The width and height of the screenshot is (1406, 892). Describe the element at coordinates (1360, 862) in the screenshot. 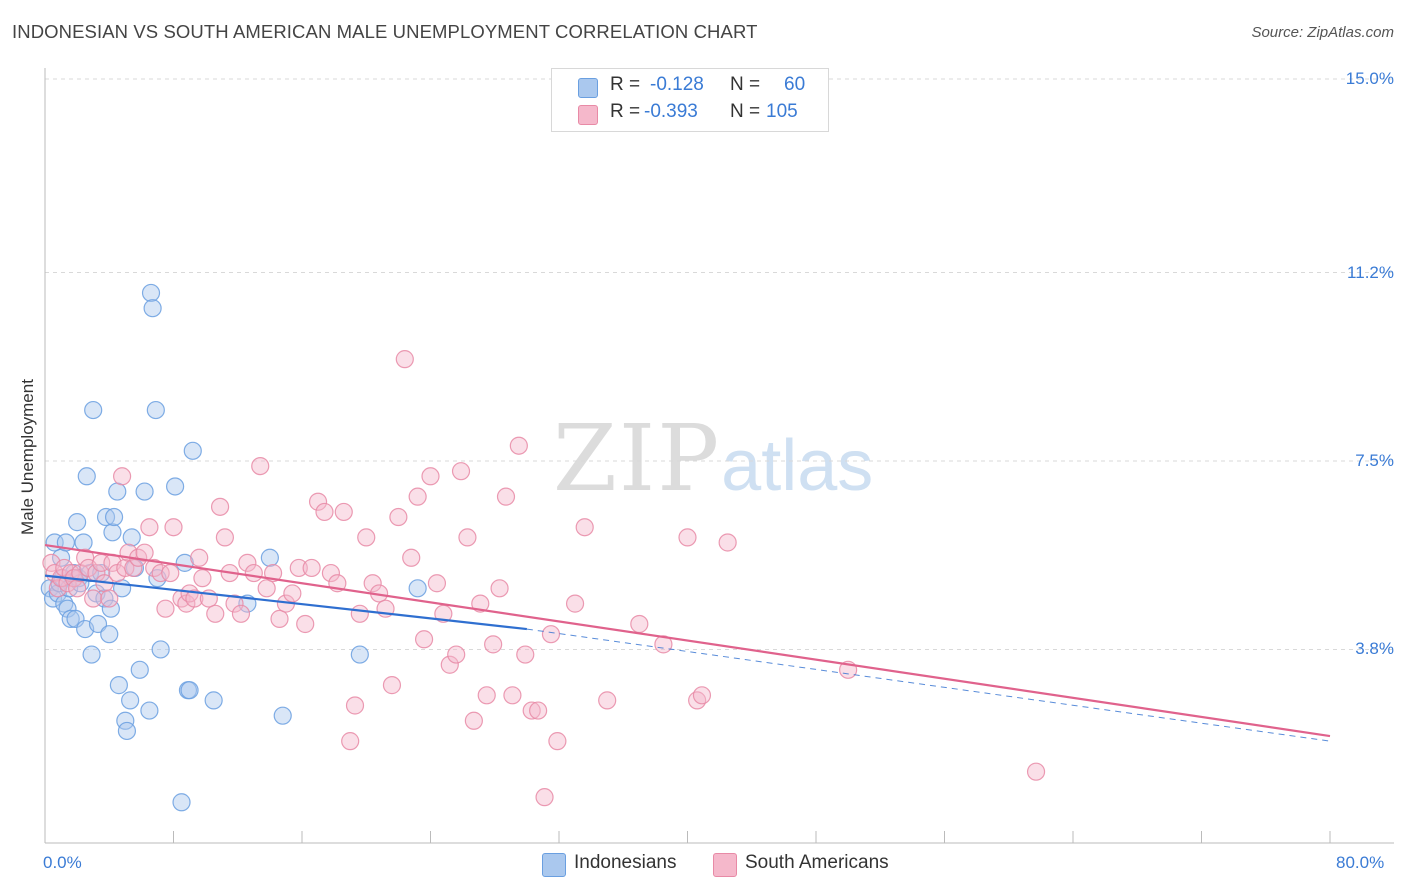

I see `x-tick-label-max: 80.0%` at that location.